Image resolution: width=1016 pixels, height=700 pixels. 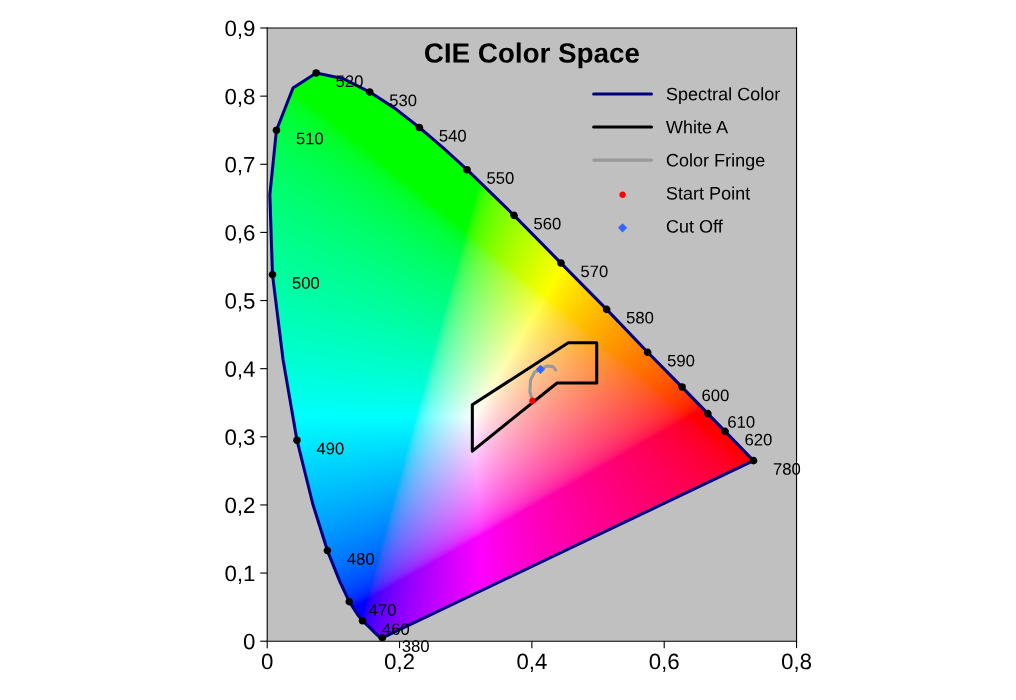 What do you see at coordinates (452, 135) in the screenshot?
I see `annotation: 540` at bounding box center [452, 135].